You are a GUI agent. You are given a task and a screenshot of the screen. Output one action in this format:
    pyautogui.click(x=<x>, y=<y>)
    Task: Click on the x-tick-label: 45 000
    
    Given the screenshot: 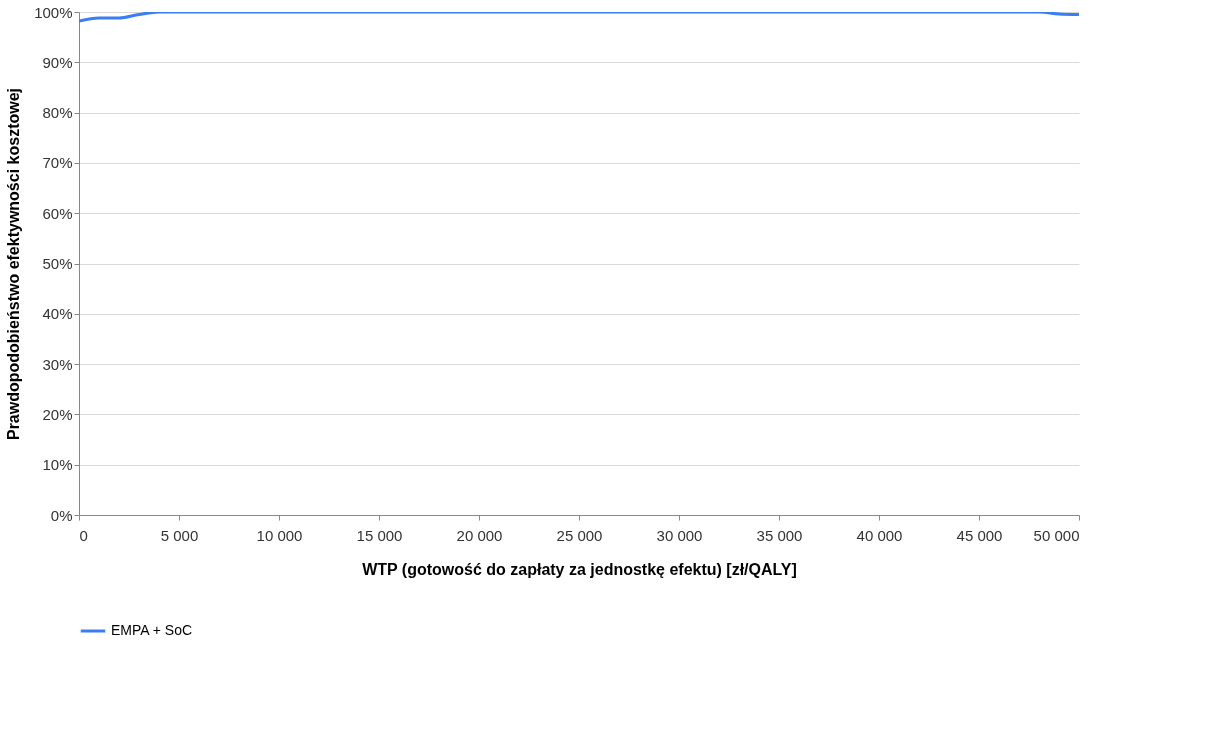 What is the action you would take?
    pyautogui.click(x=979, y=535)
    